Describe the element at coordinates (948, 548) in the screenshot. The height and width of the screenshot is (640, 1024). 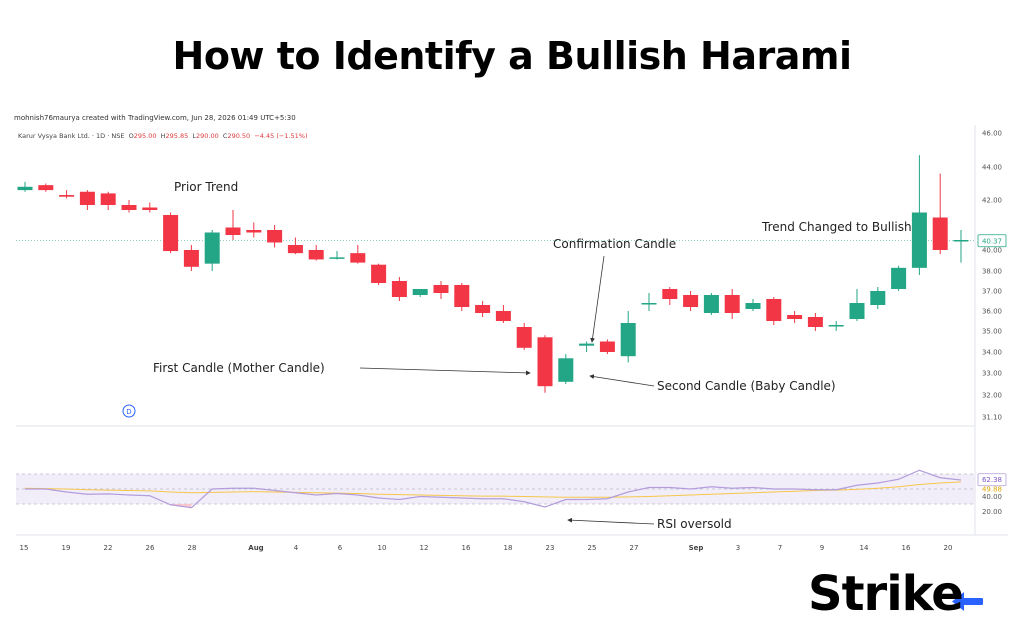
I see `time-tick-label: 20` at that location.